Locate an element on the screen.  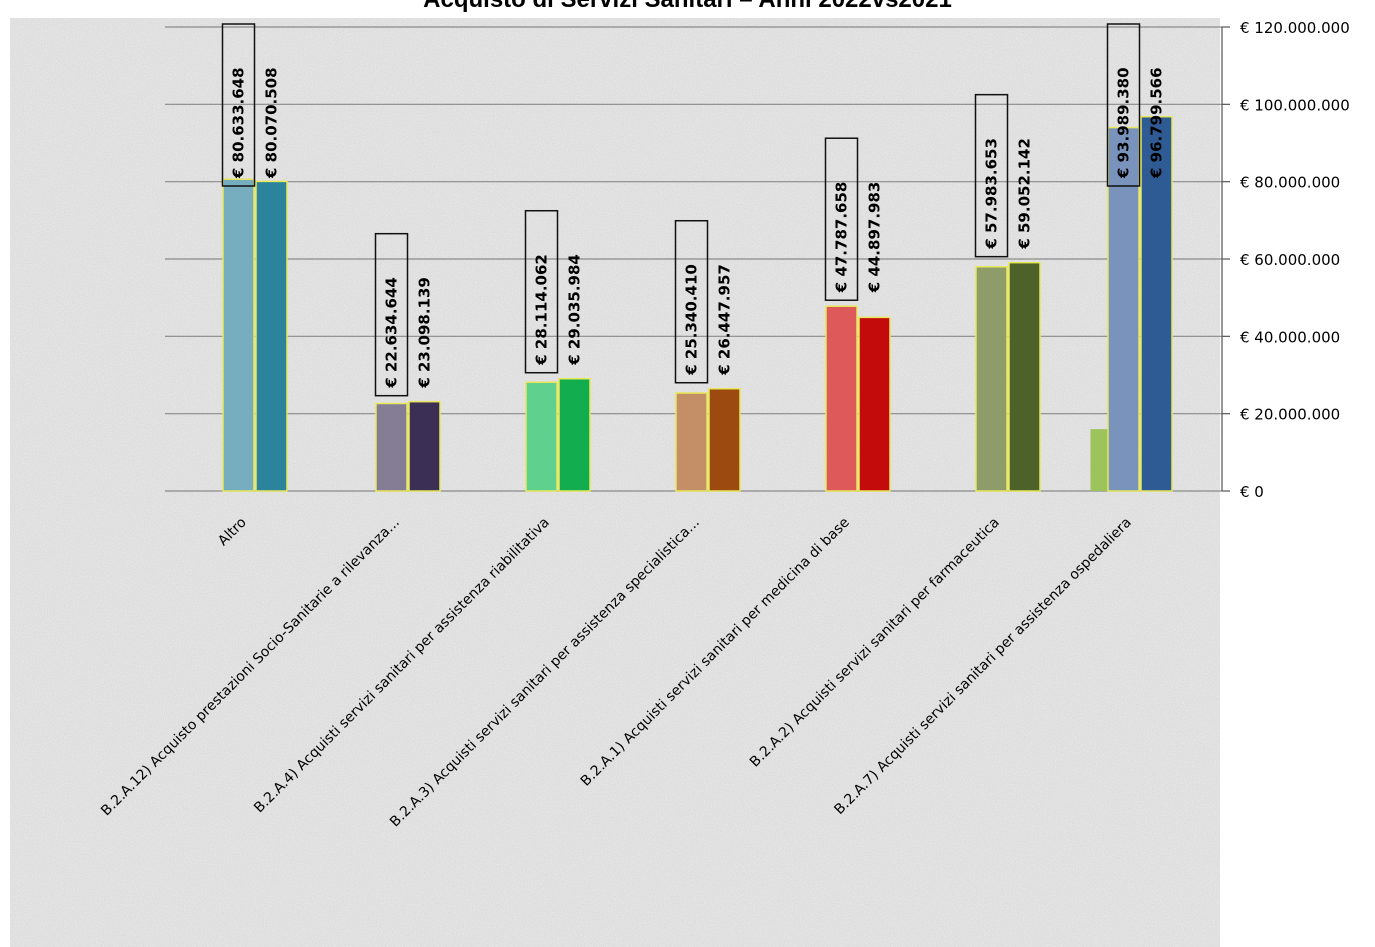
data-label-series-2: € 26.447.957 is located at coordinates (725, 320).